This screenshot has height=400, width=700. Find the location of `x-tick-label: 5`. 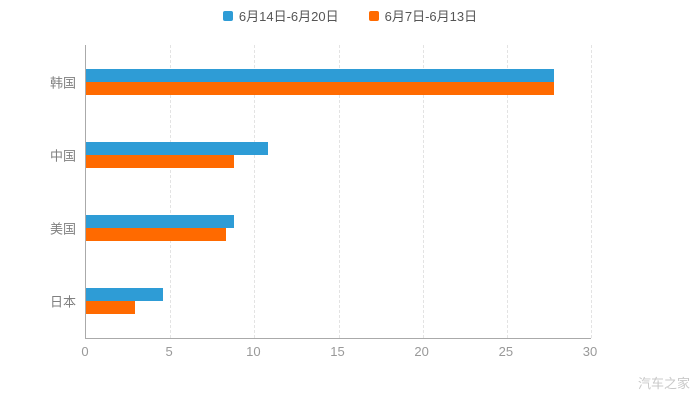

x-tick-label: 5 is located at coordinates (169, 351).